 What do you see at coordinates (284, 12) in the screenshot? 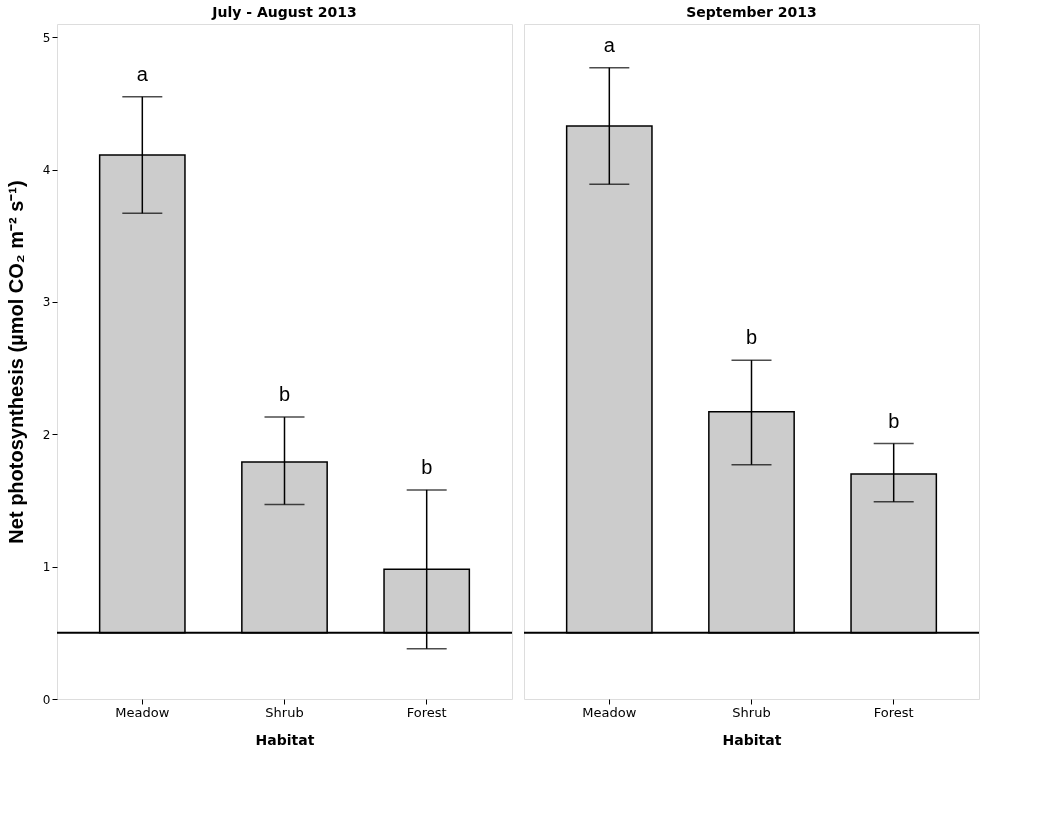
I see `chart-title: July - August 2013` at bounding box center [284, 12].